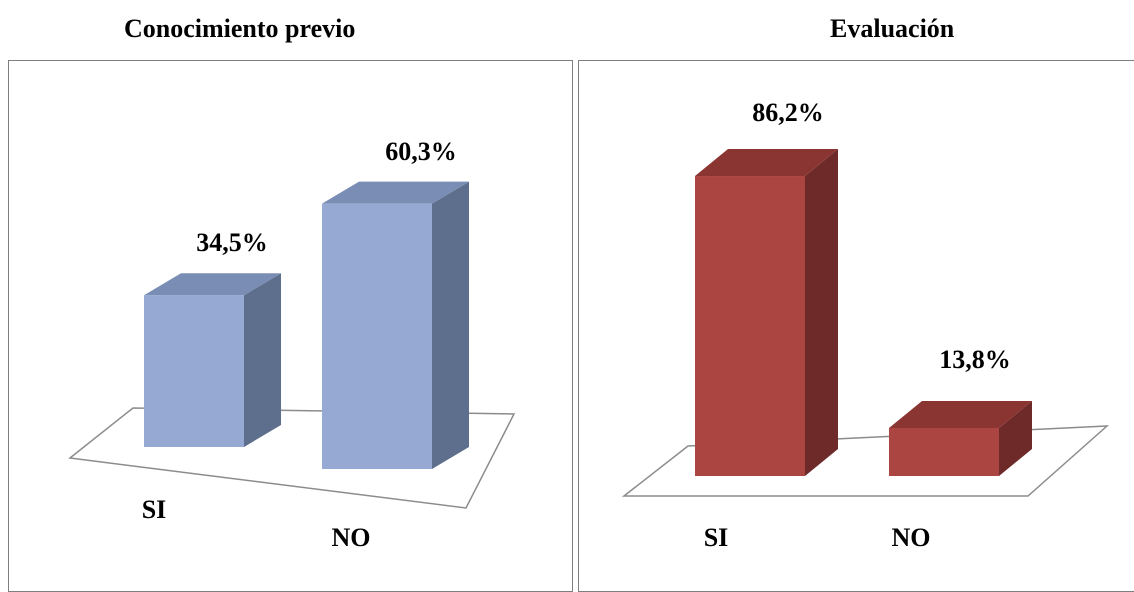 This screenshot has height=592, width=1134. What do you see at coordinates (154, 509) in the screenshot?
I see `category-label-conocimiento-previo-si: SI` at bounding box center [154, 509].